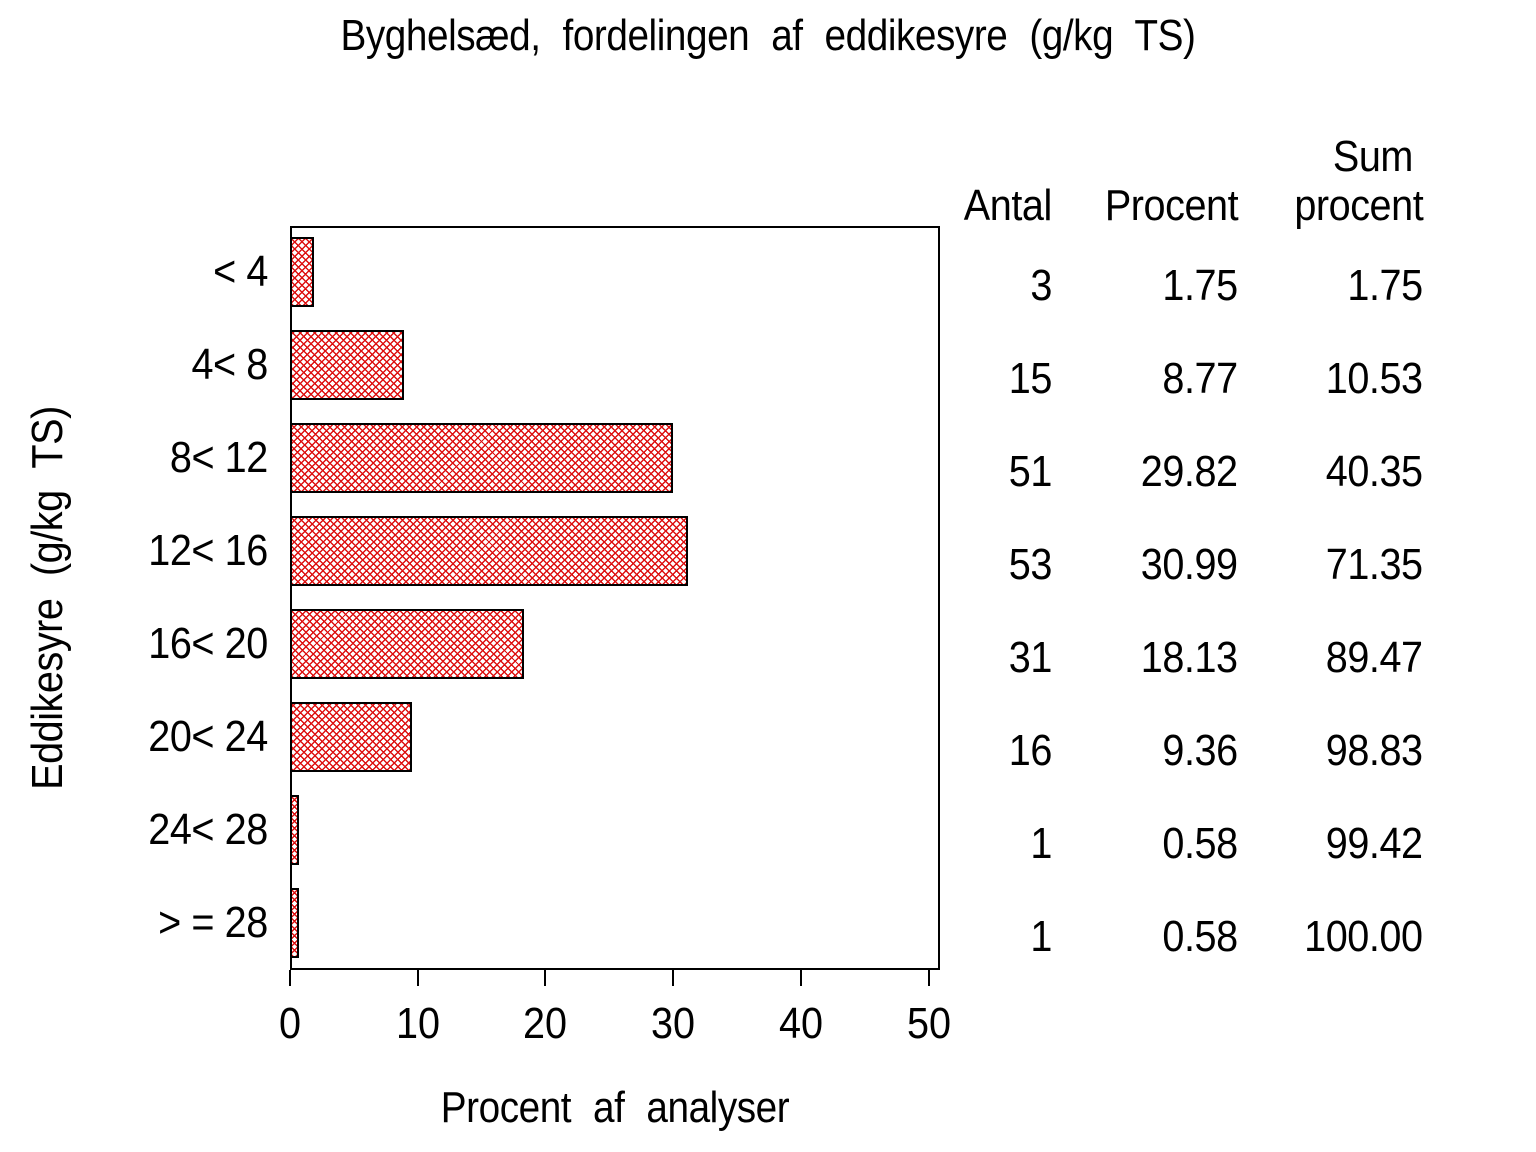 The height and width of the screenshot is (1152, 1536). I want to click on col-header-sum-line2: procent, so click(1358, 205).